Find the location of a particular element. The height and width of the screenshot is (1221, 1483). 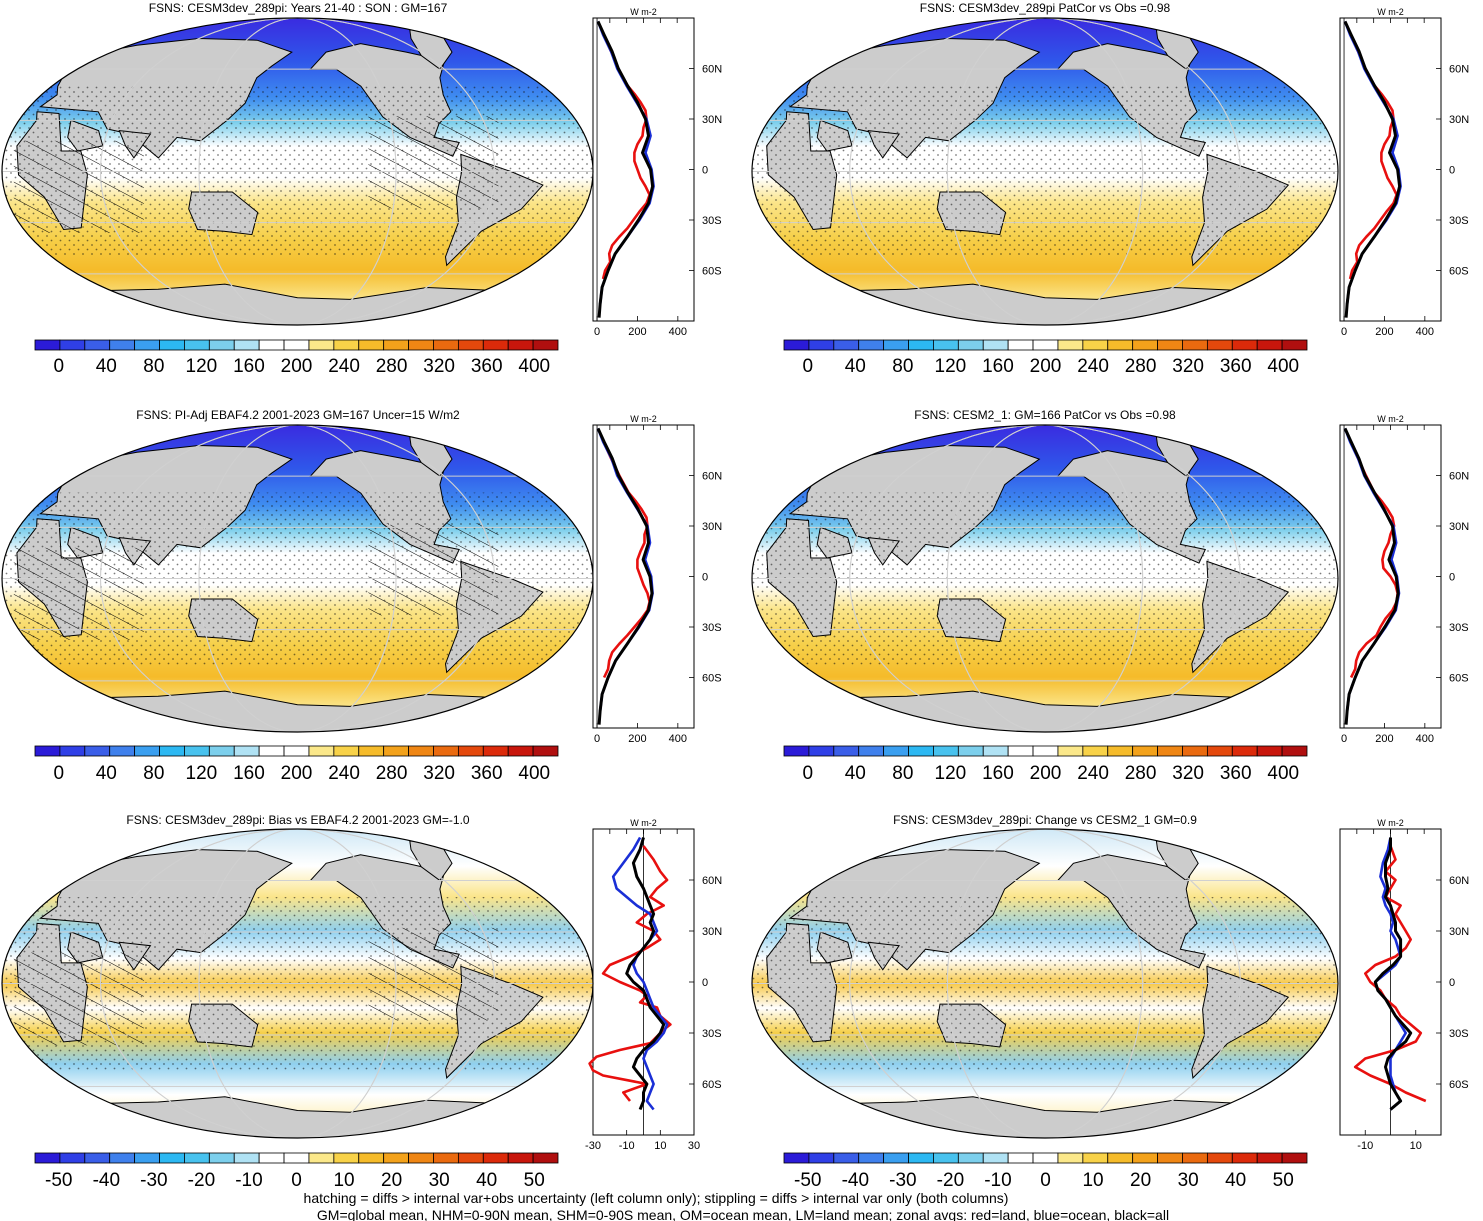

colorbar-tick-label: 30 is located at coordinates (1188, 1180).